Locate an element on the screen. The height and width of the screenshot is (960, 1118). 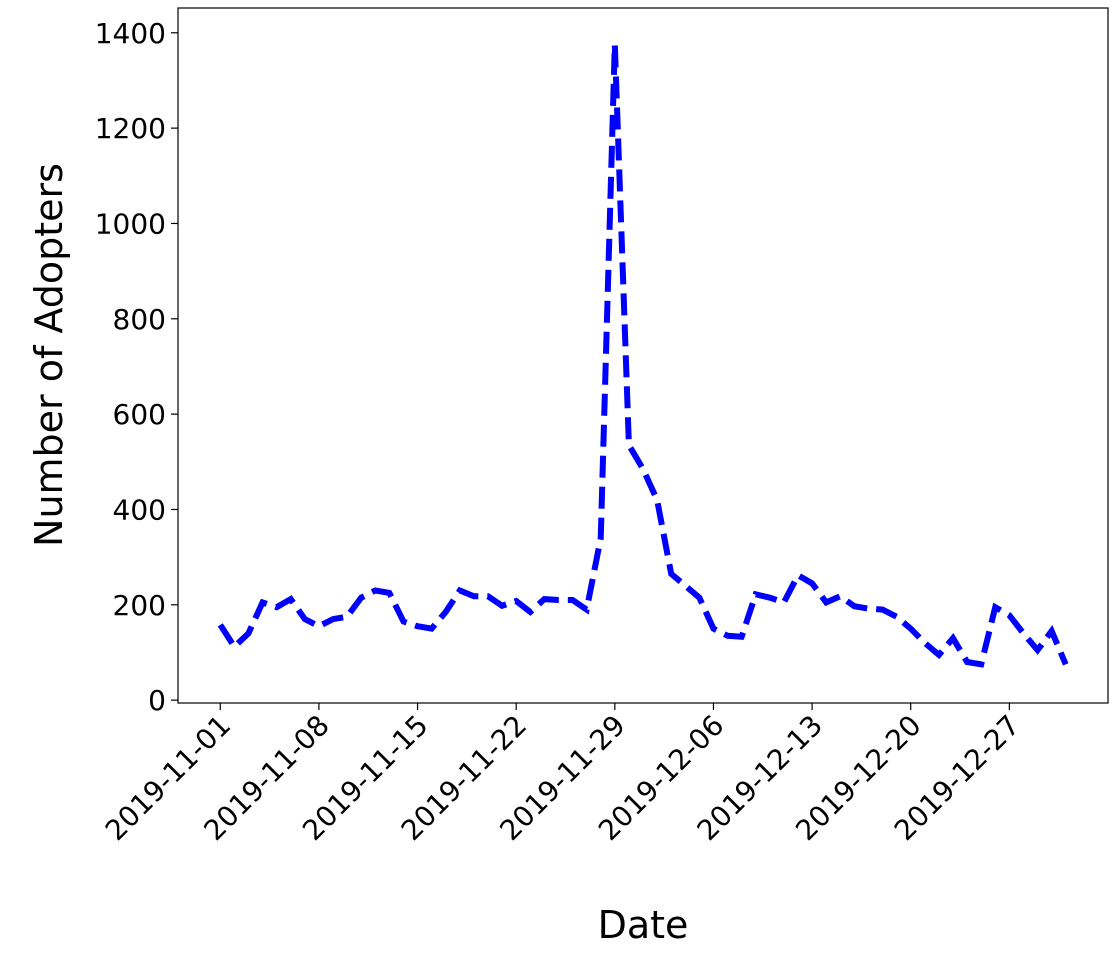
y-tick-label: 0 is located at coordinates (157, 700).